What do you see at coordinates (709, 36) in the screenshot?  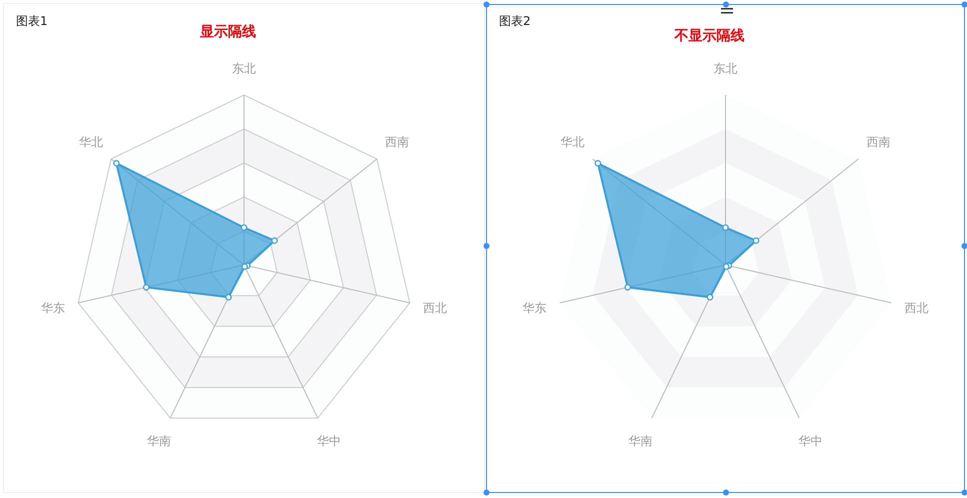 I see `chart-title: 不显示隔线` at bounding box center [709, 36].